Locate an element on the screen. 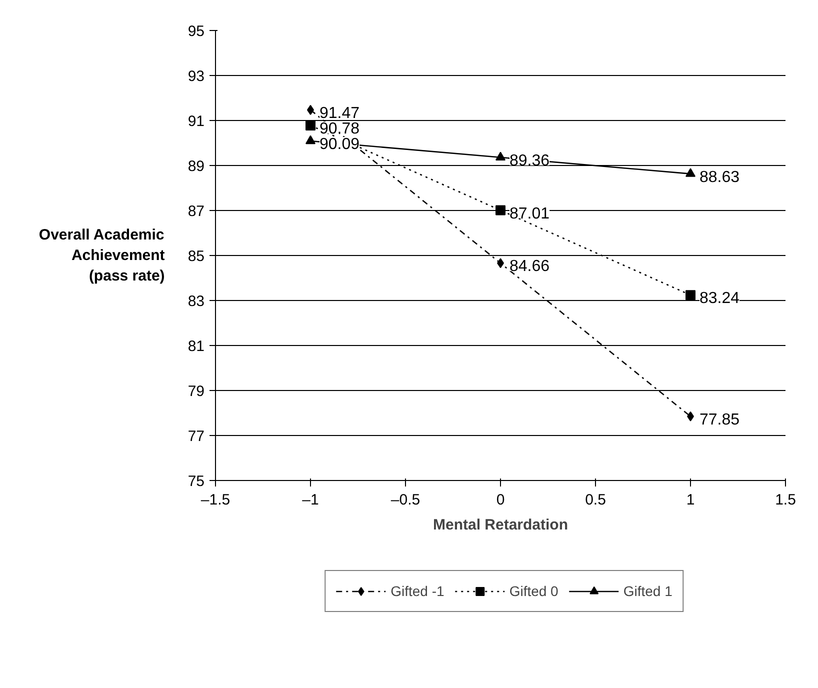  data-label: 88.63 is located at coordinates (720, 177).